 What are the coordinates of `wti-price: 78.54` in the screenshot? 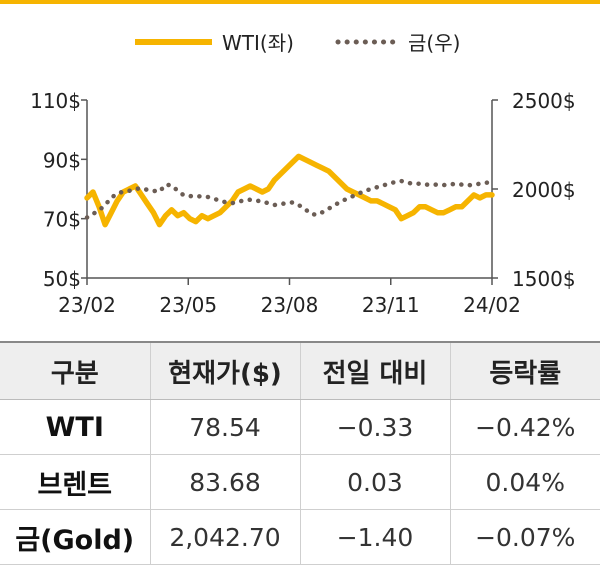 It's located at (224, 427).